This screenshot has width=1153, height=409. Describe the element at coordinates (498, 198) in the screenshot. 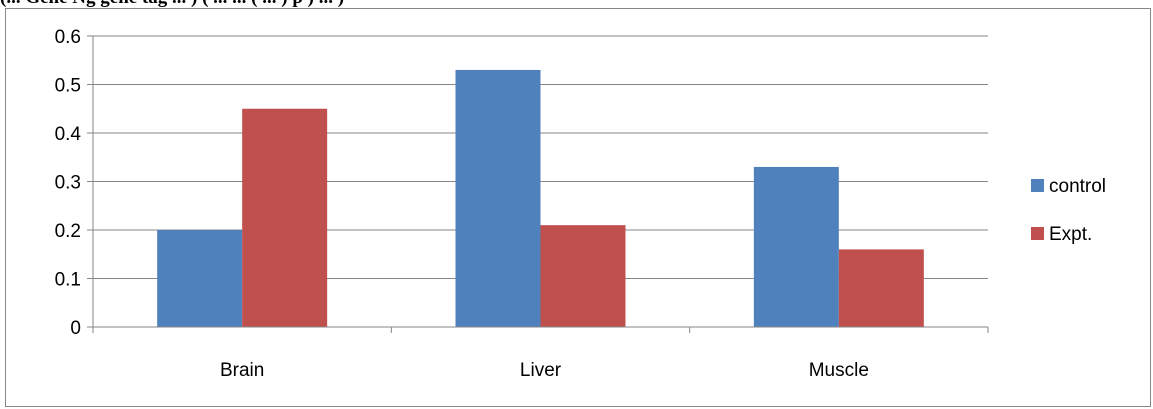

I see `bar-control-liver` at that location.